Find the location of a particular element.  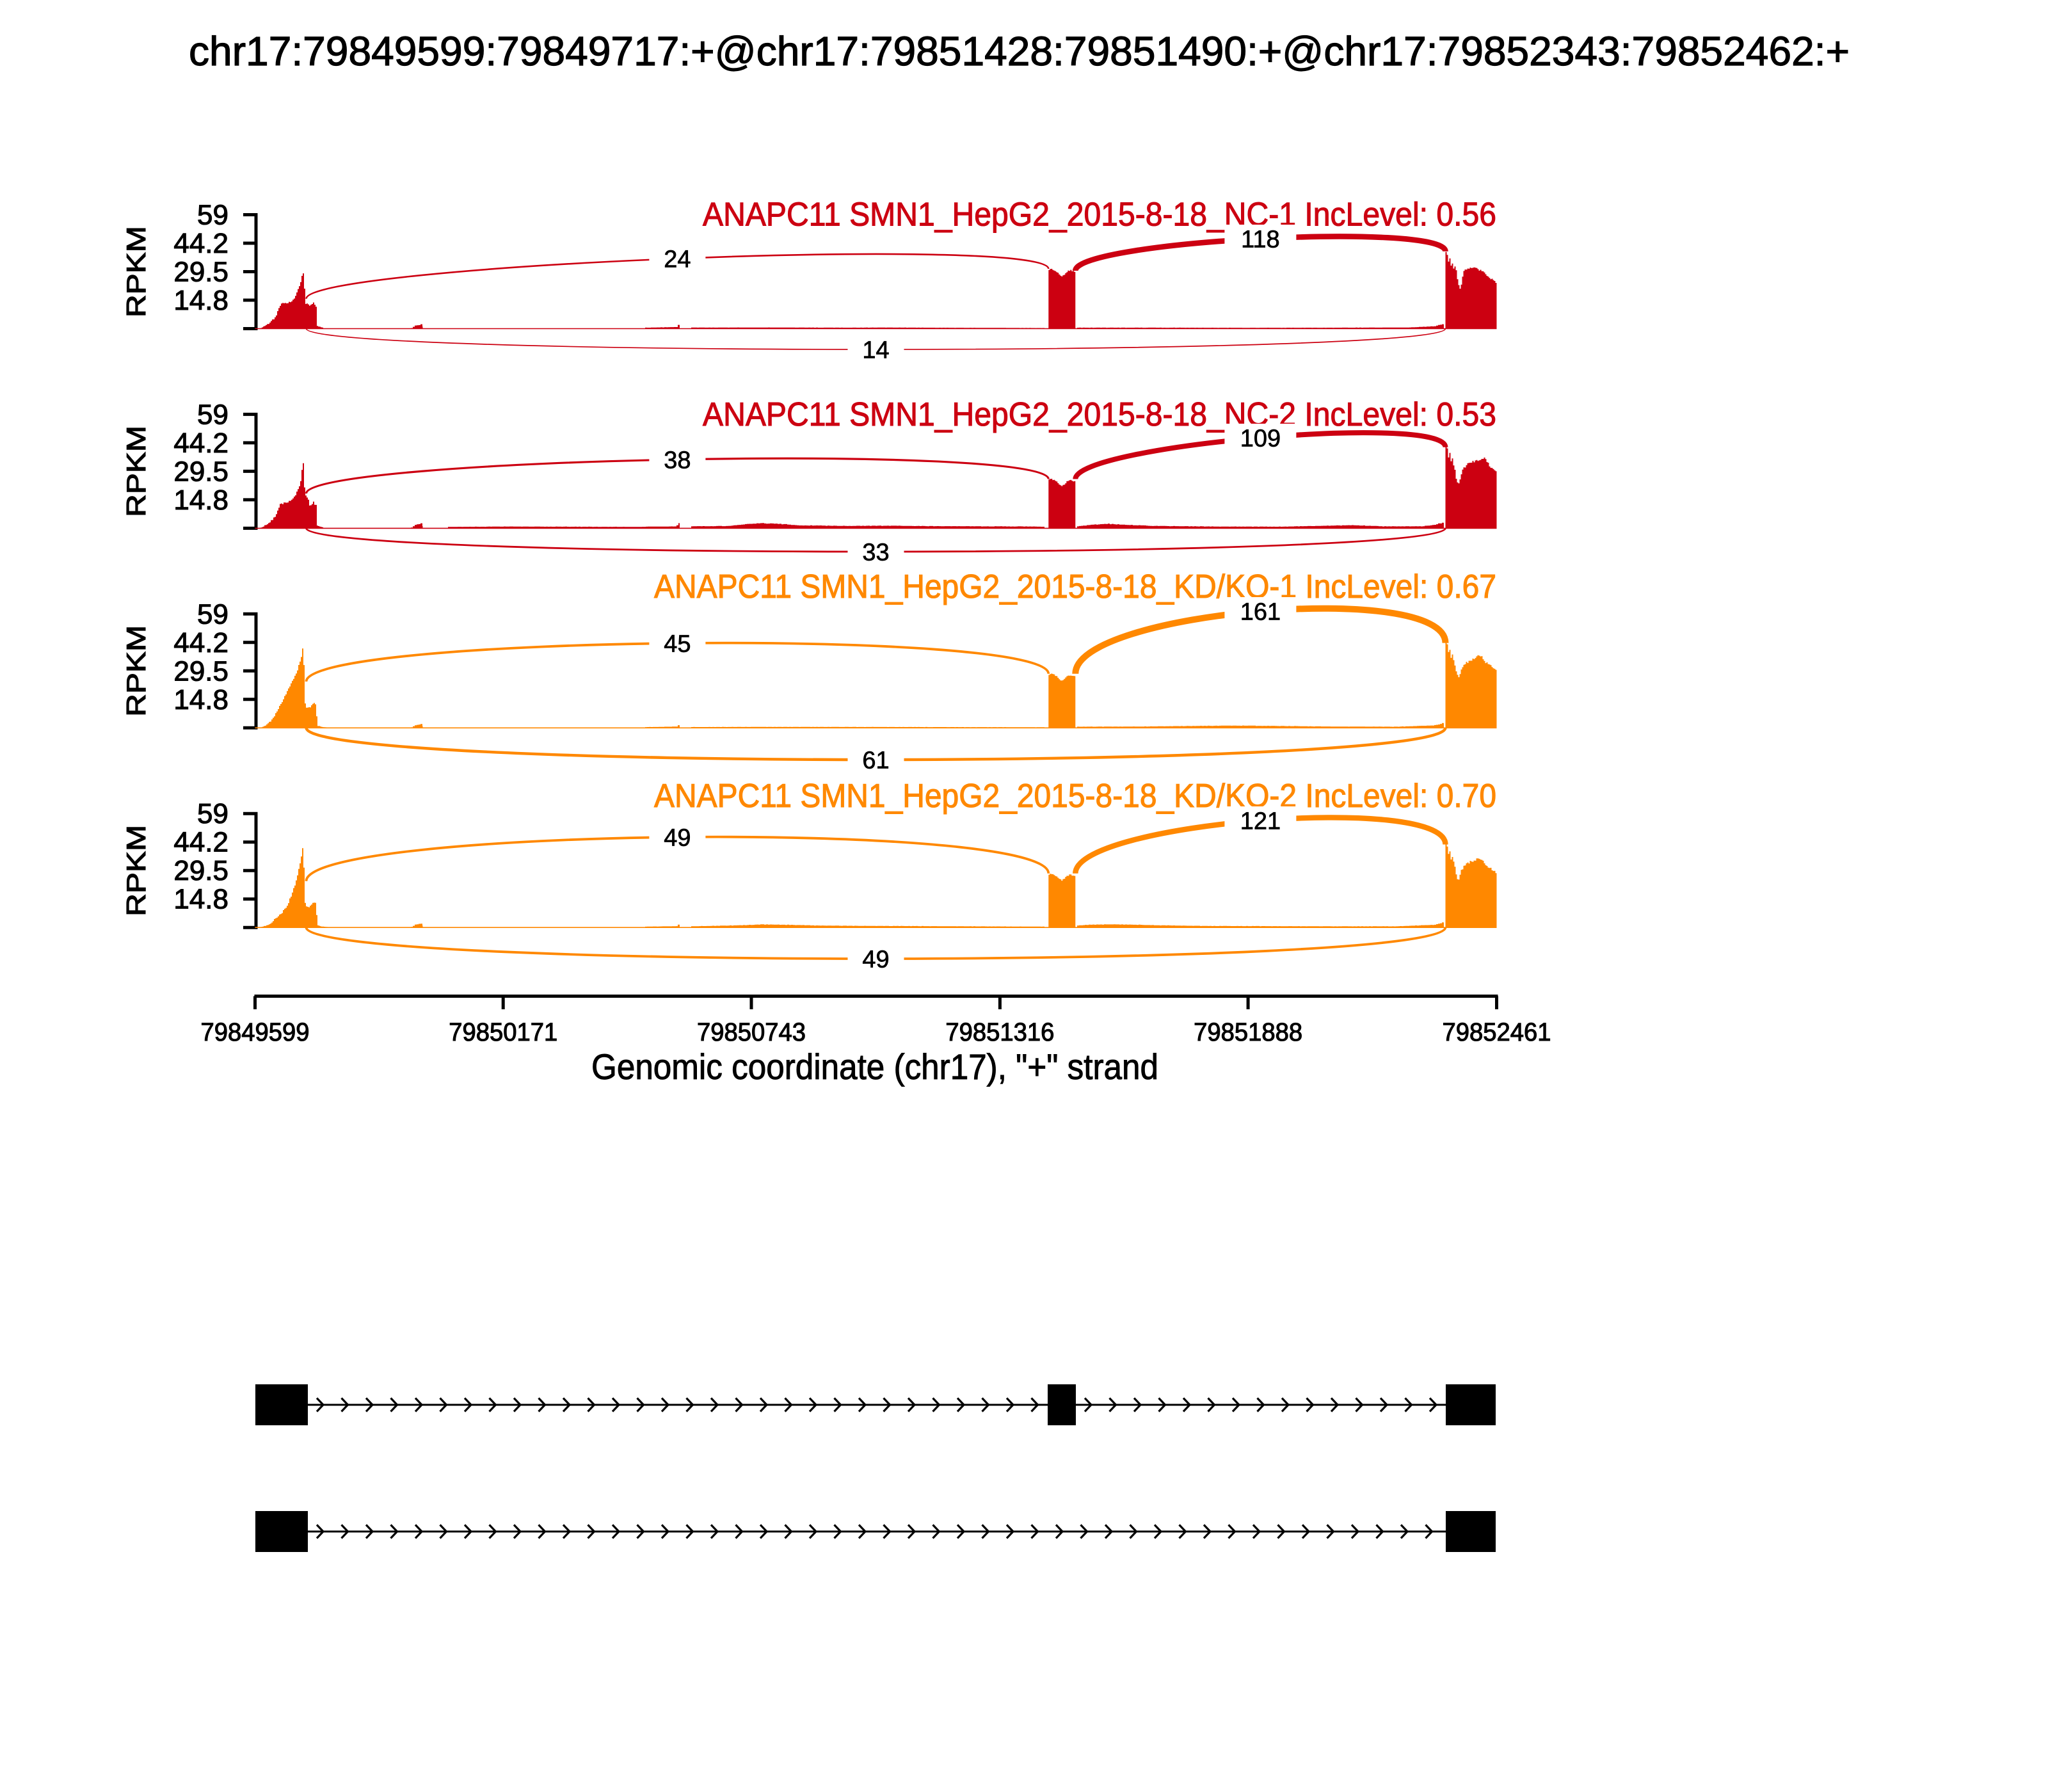

svg-text:Genomic coordinate (chr17), "+: Genomic coordinate (chr17), "+" strand is located at coordinates (874, 1066).